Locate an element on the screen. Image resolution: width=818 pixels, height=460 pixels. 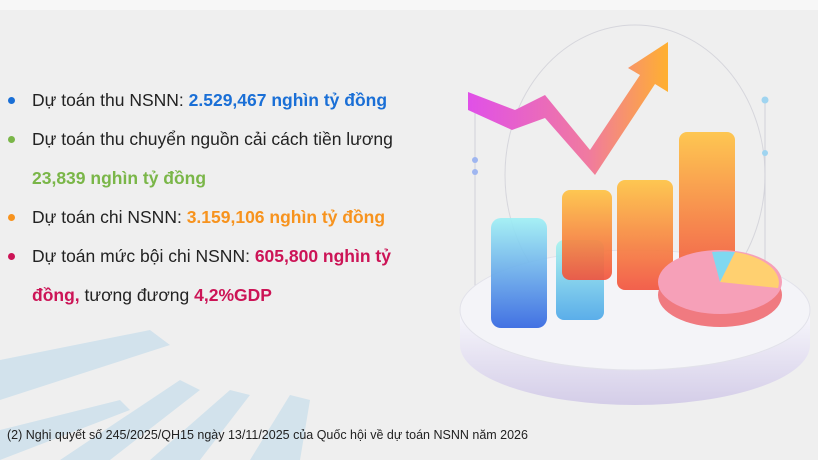
item-value: 605,800 nghìn tỷ is located at coordinates (322, 256).